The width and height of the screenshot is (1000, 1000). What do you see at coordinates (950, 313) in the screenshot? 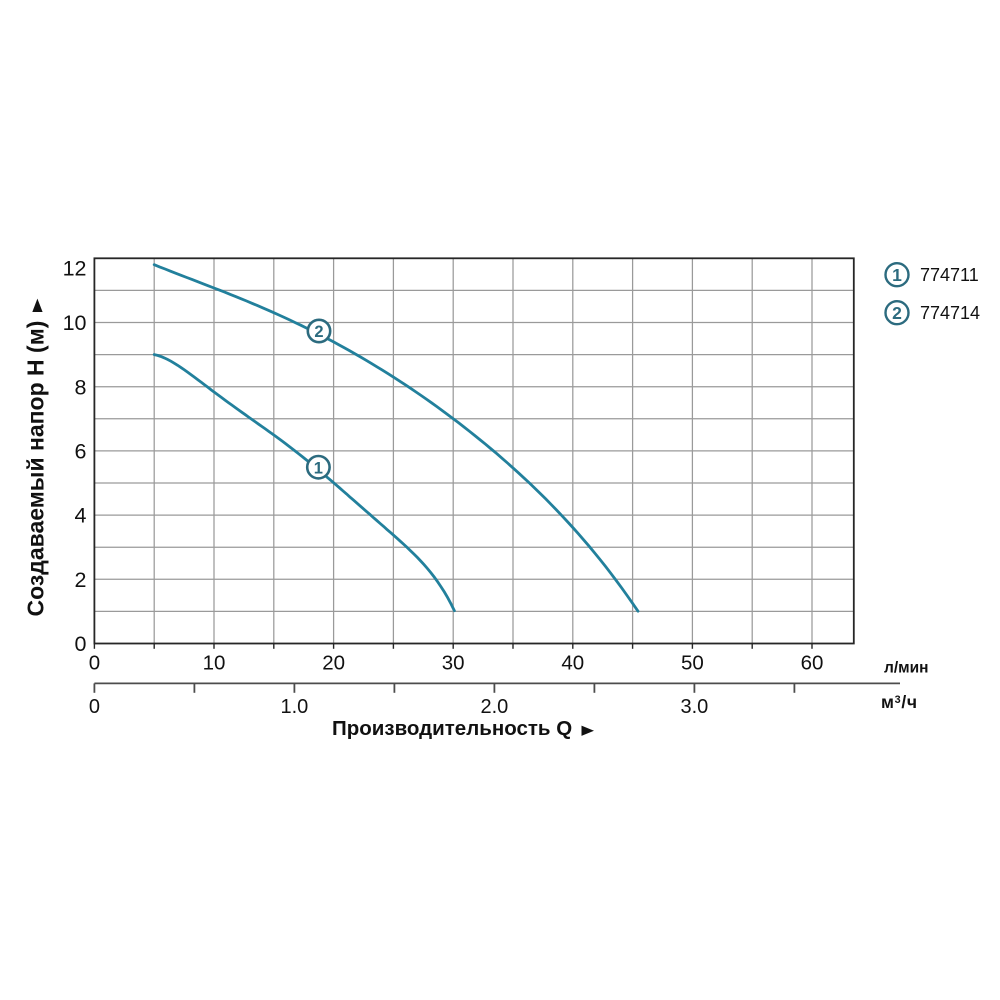
I see `svg-text: 774714` at bounding box center [950, 313].